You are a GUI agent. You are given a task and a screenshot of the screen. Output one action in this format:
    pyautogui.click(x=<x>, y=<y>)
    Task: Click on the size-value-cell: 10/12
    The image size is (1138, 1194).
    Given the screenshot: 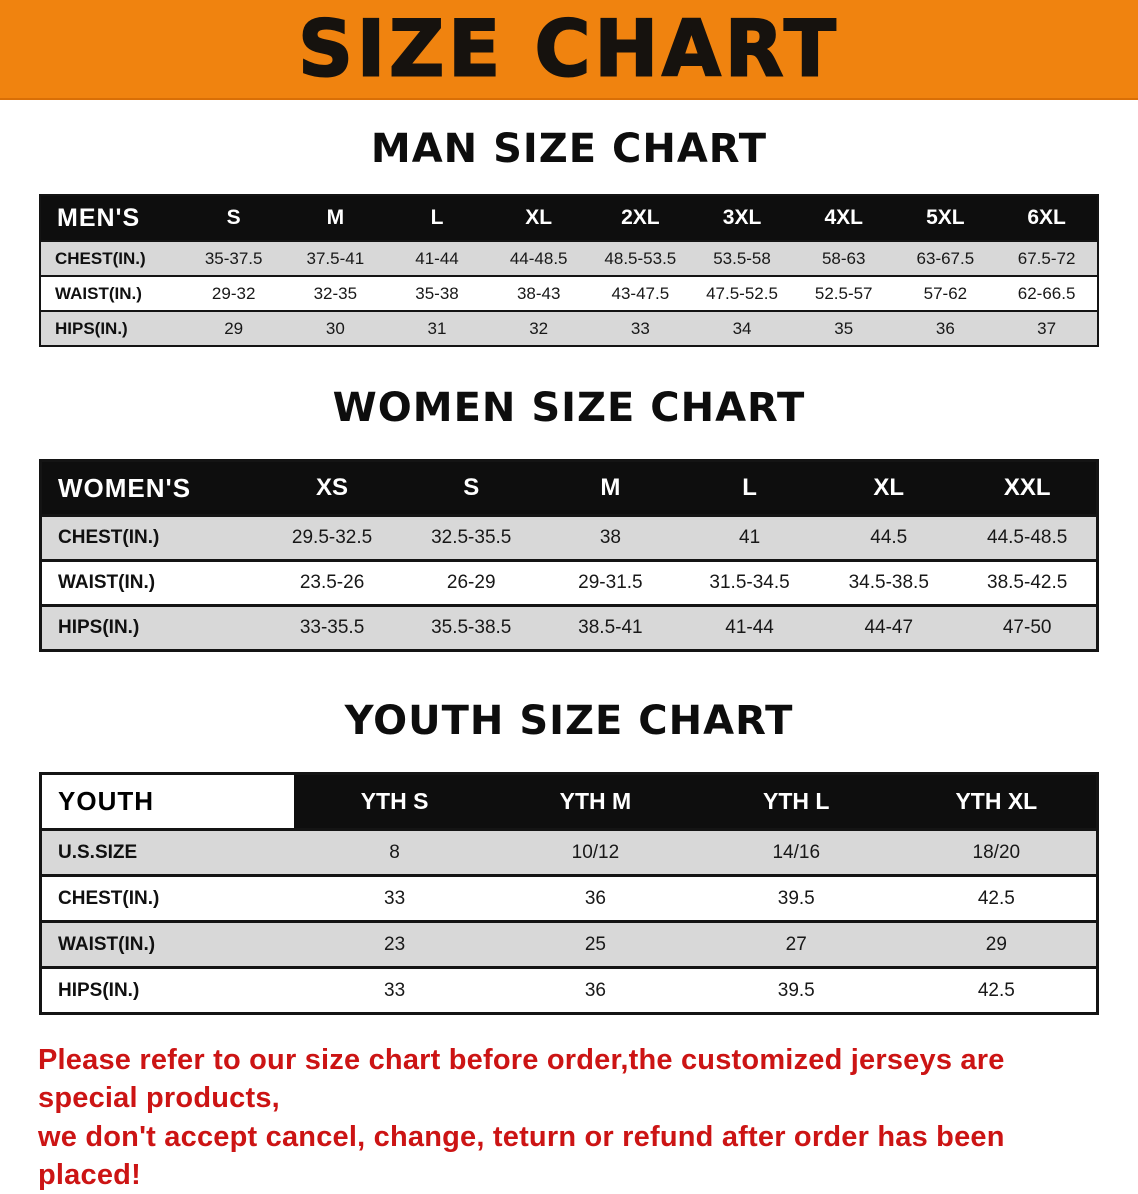 What is the action you would take?
    pyautogui.click(x=595, y=852)
    